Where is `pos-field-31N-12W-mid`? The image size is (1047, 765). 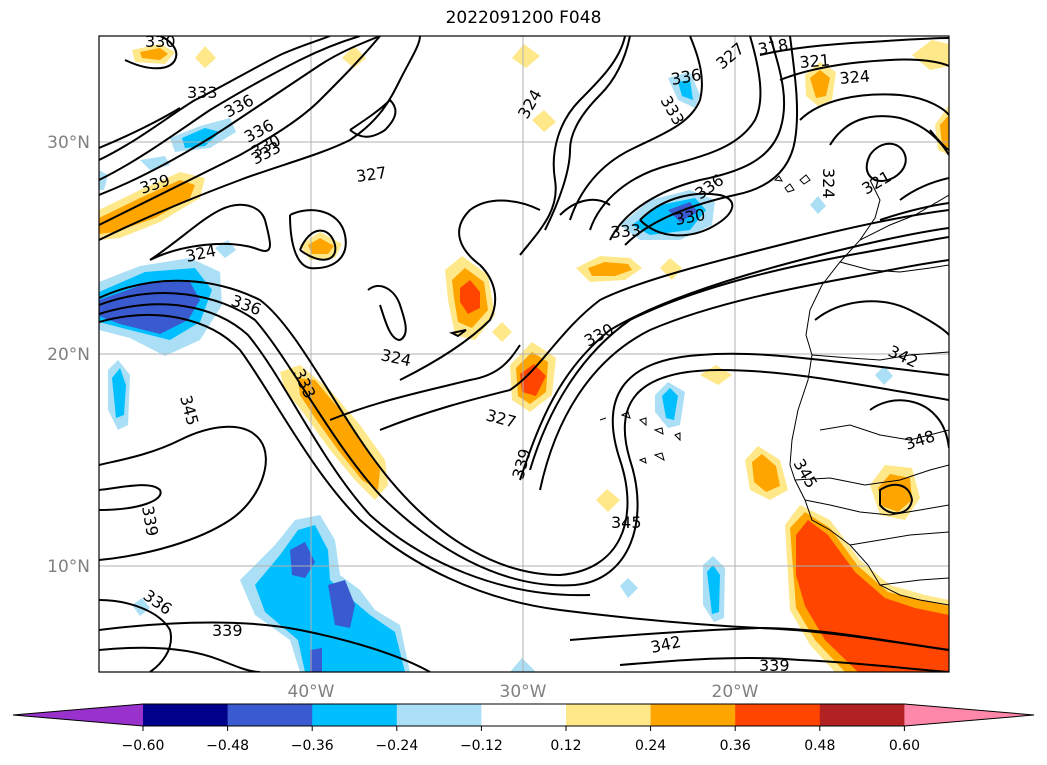 pos-field-31N-12W-mid is located at coordinates (944, 131).